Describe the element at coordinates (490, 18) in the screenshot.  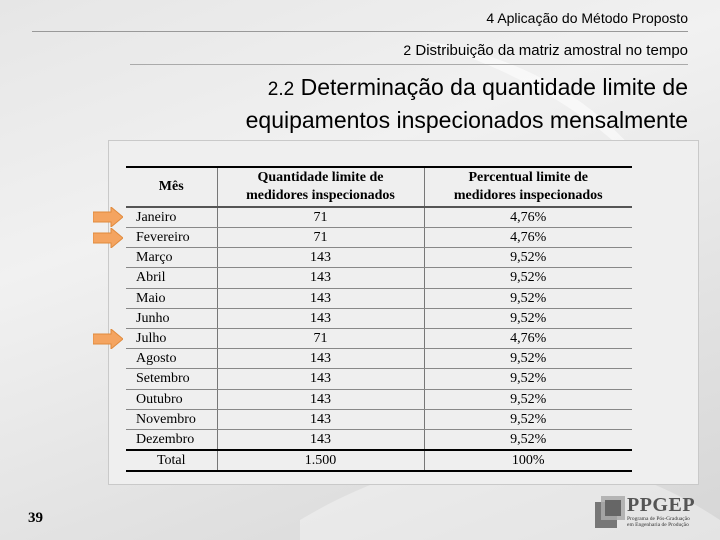
I see `section-number: 4` at that location.